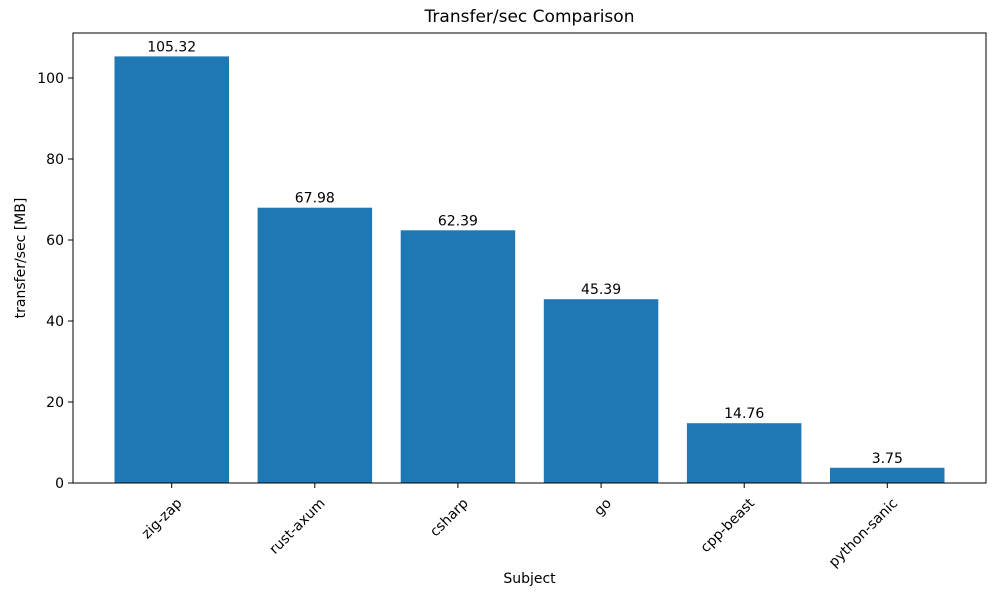 The height and width of the screenshot is (600, 1000). What do you see at coordinates (171, 270) in the screenshot?
I see `bar-zig-zap` at bounding box center [171, 270].